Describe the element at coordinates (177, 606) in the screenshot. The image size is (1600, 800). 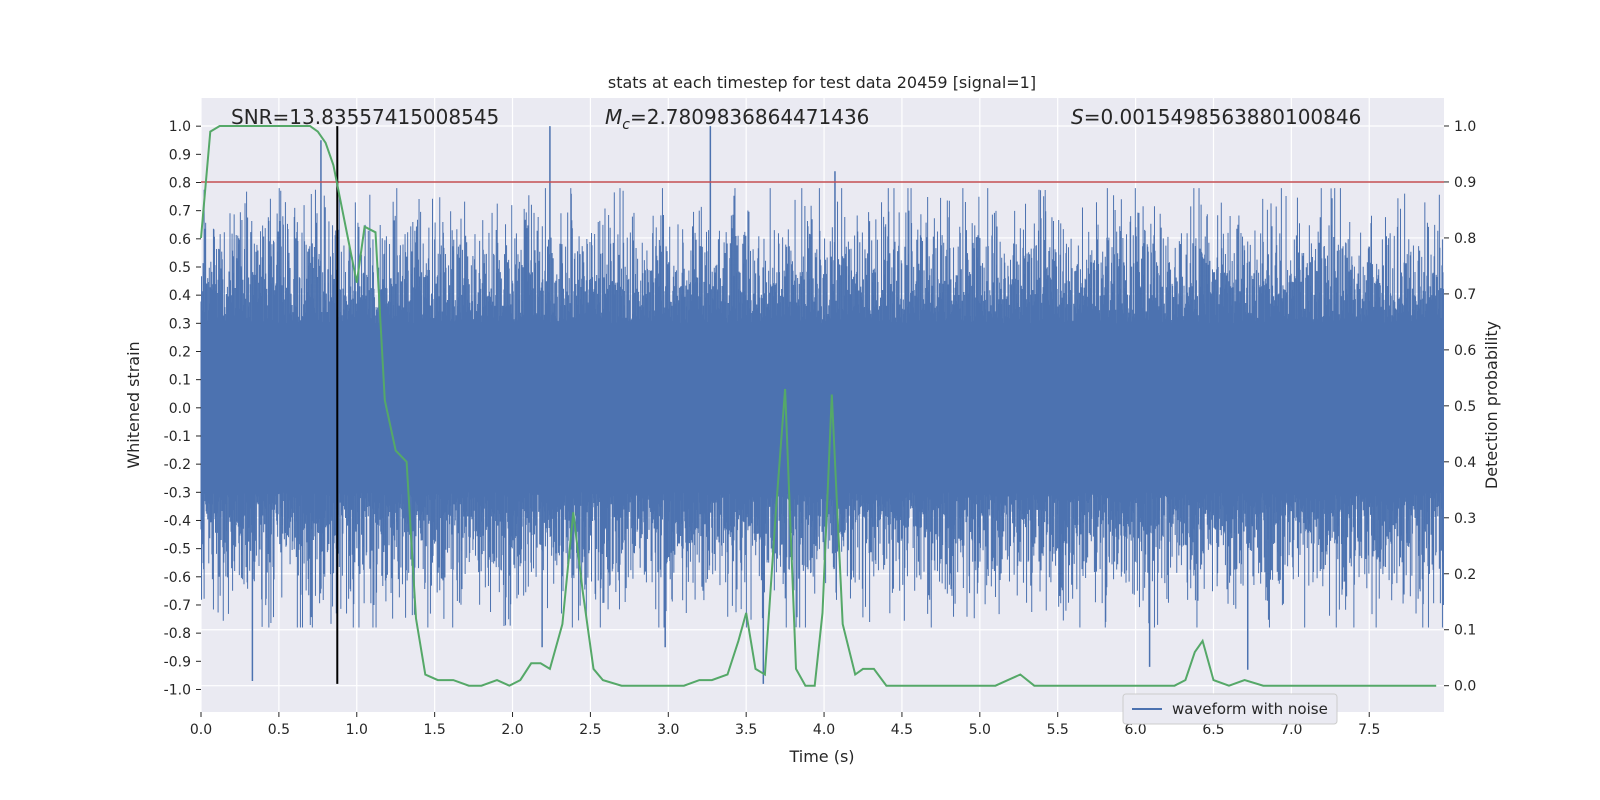
I see `y-tick-label: -0.7` at that location.